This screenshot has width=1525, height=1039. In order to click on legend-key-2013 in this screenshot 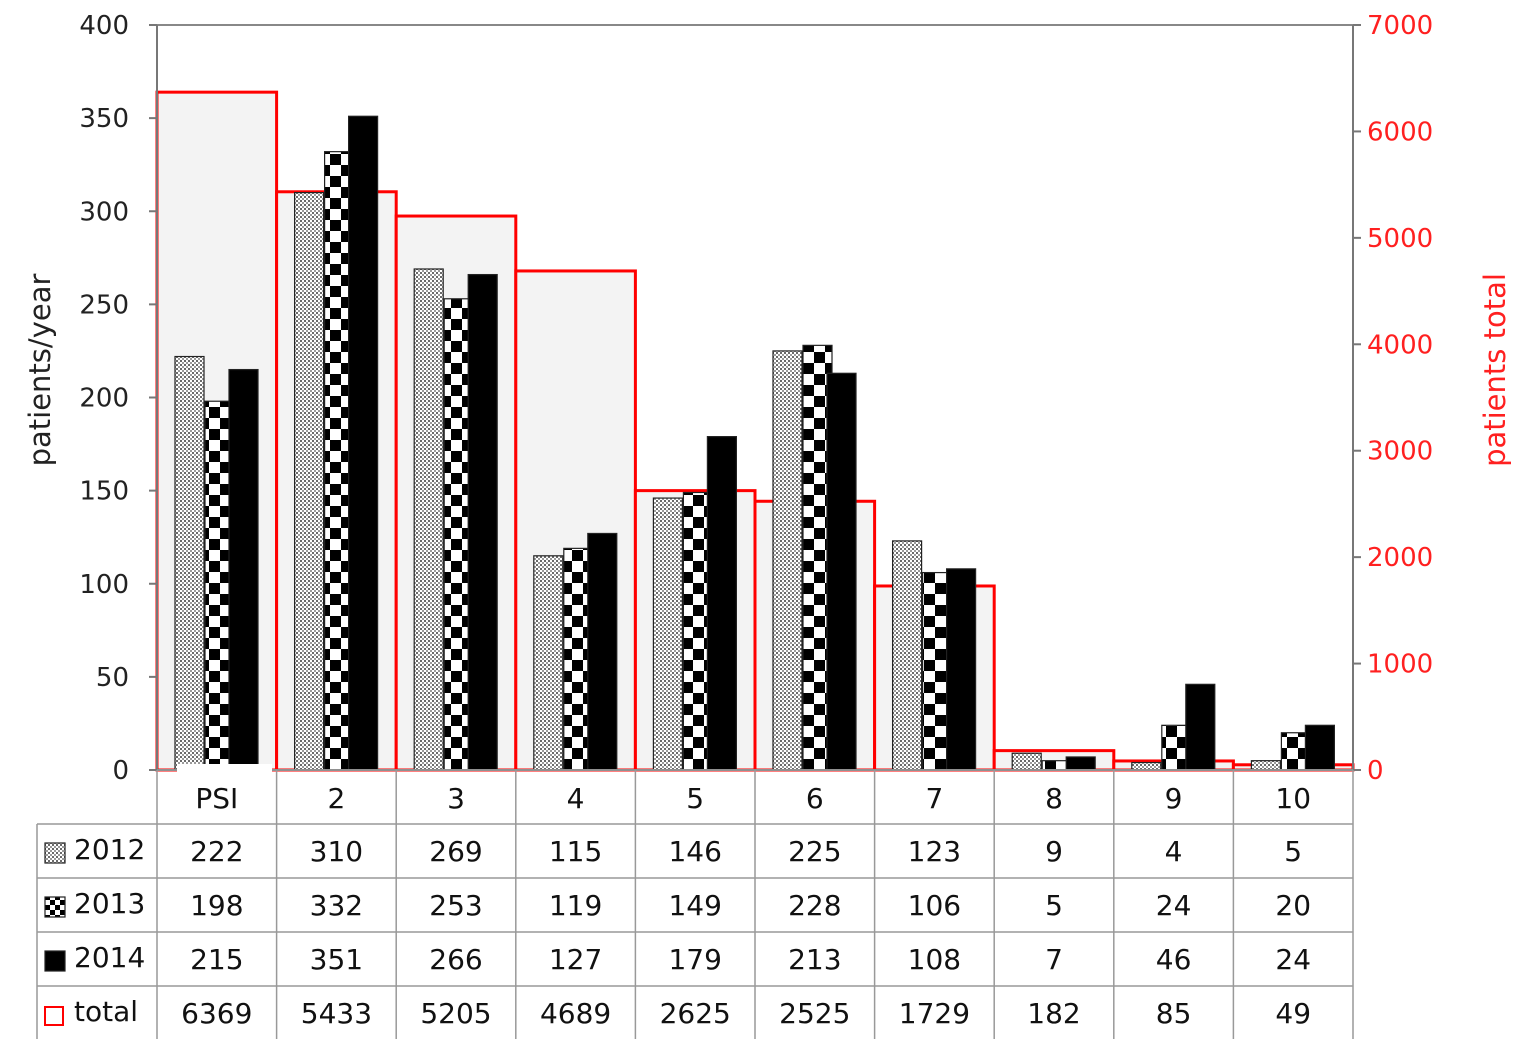, I will do `click(55, 907)`.